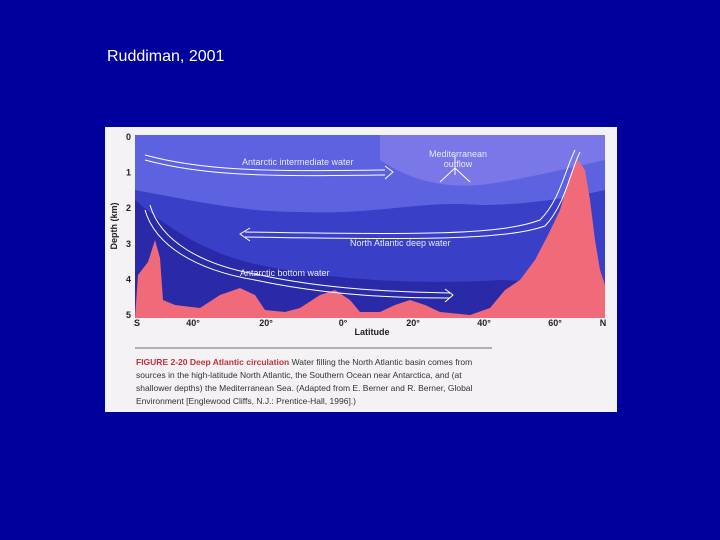 Image resolution: width=720 pixels, height=540 pixels. I want to click on depth-tick-label: 2, so click(128, 208).